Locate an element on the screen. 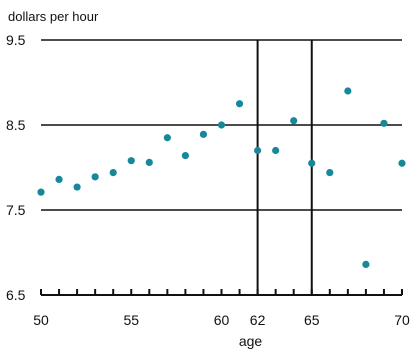 The width and height of the screenshot is (411, 350). x-tick-label: 55 is located at coordinates (131, 320).